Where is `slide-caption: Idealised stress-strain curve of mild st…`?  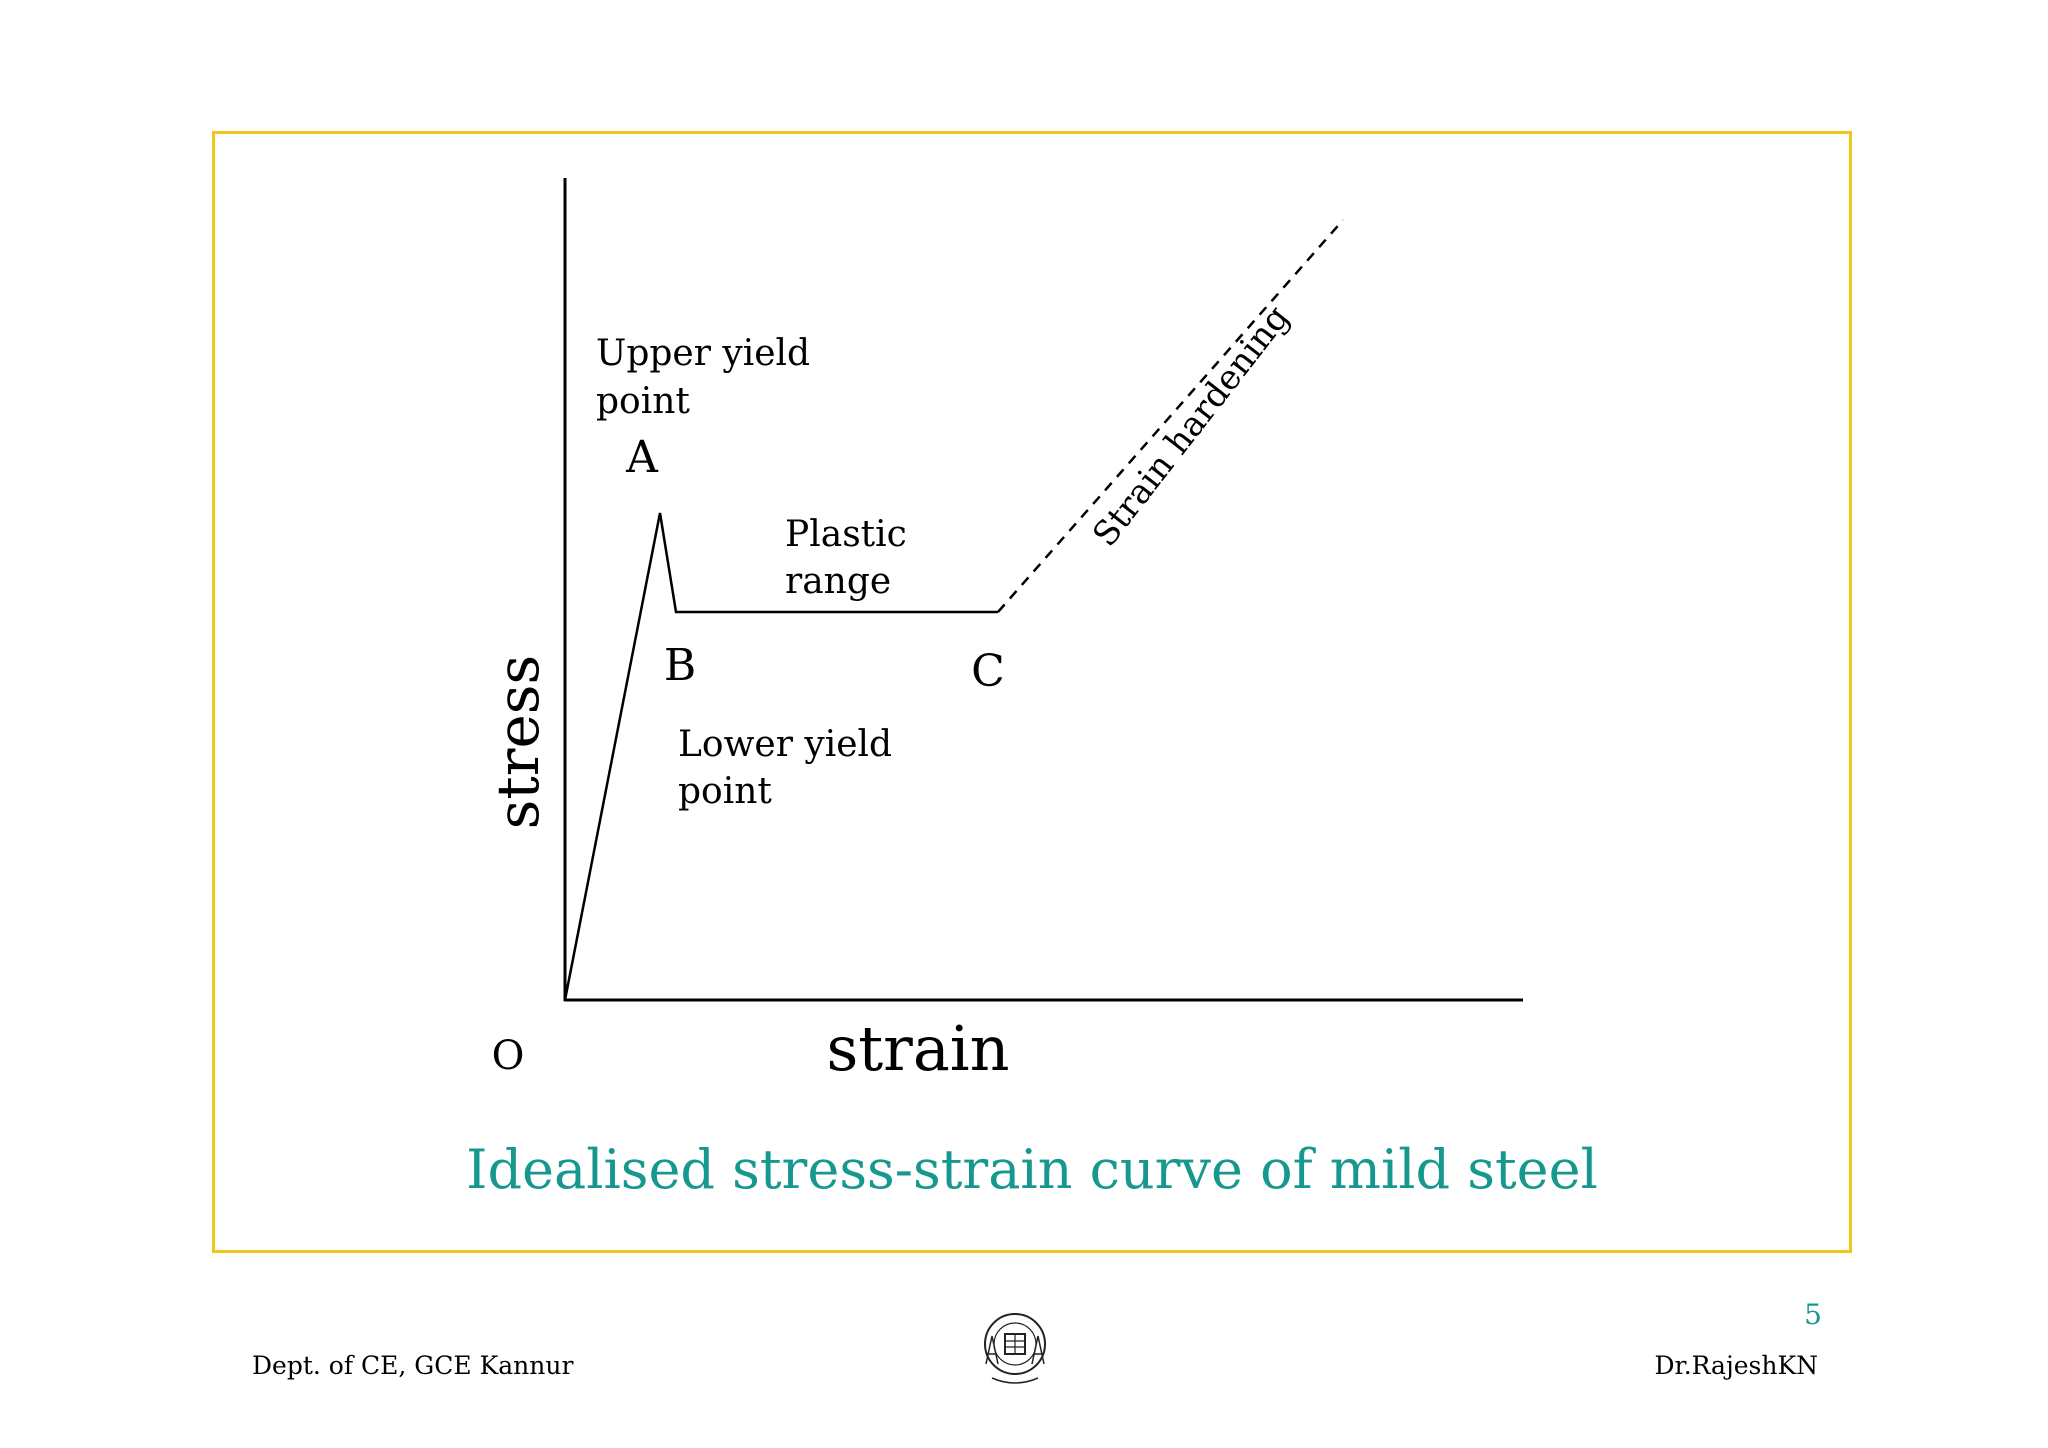 slide-caption: Idealised stress-strain curve of mild st… is located at coordinates (1032, 1169).